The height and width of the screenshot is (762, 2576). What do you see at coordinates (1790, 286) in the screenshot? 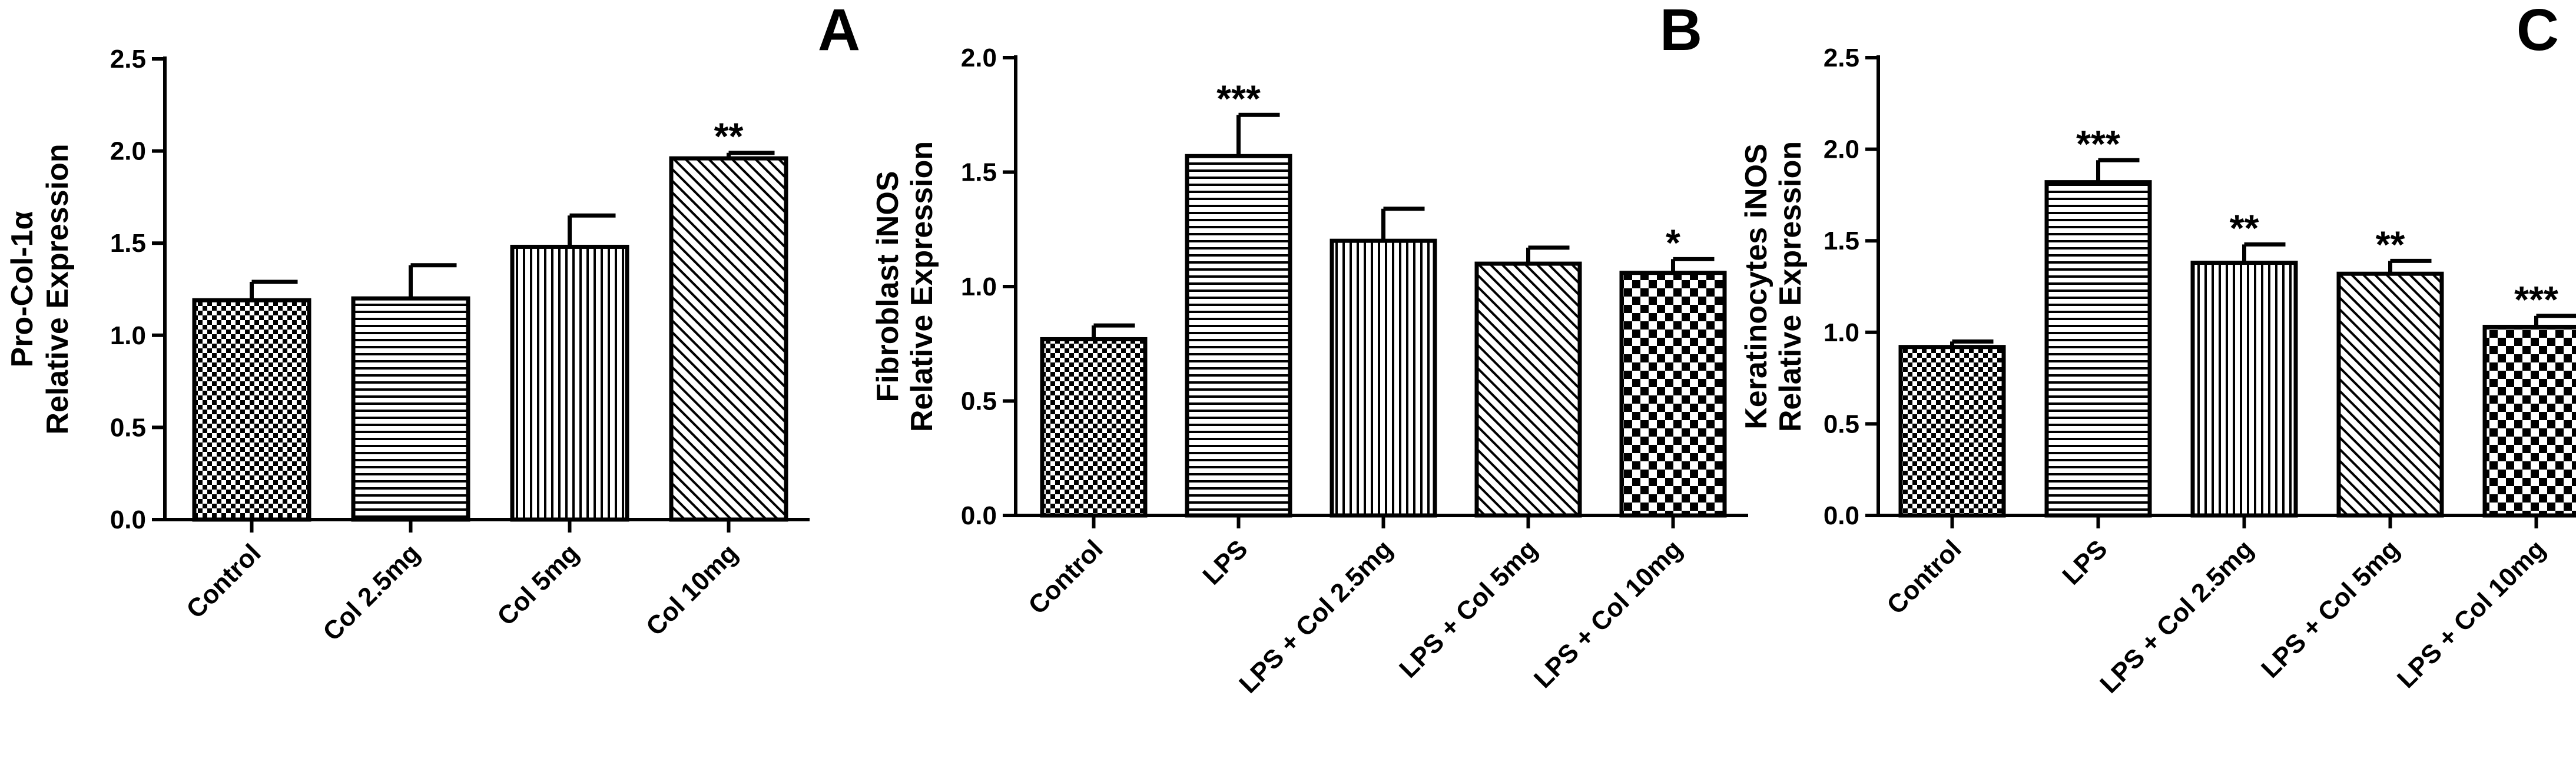
I see `panel-c-y-axis-title: Relative Expression` at bounding box center [1790, 286].